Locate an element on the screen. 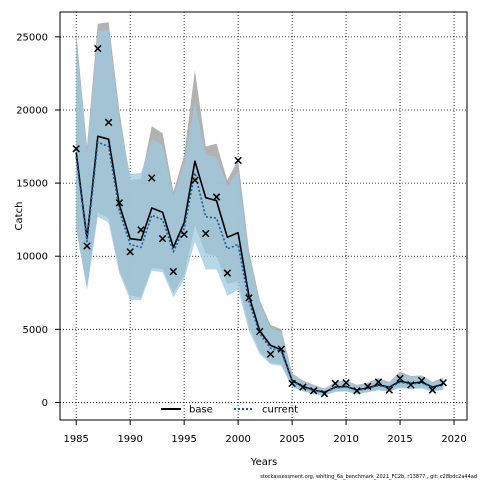  x-tick-label: 2010 is located at coordinates (345, 439).